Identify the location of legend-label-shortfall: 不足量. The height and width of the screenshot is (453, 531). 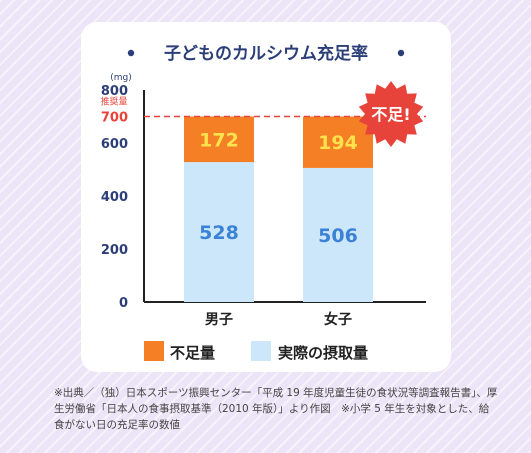
(193, 353).